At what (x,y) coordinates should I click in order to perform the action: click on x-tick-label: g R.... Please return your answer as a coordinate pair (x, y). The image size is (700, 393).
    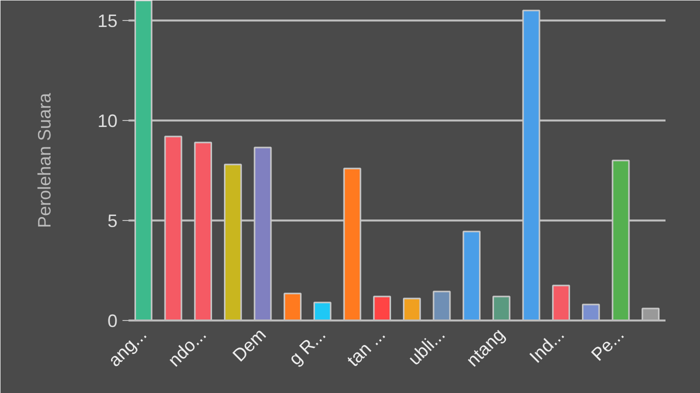
    Looking at the image, I should click on (307, 346).